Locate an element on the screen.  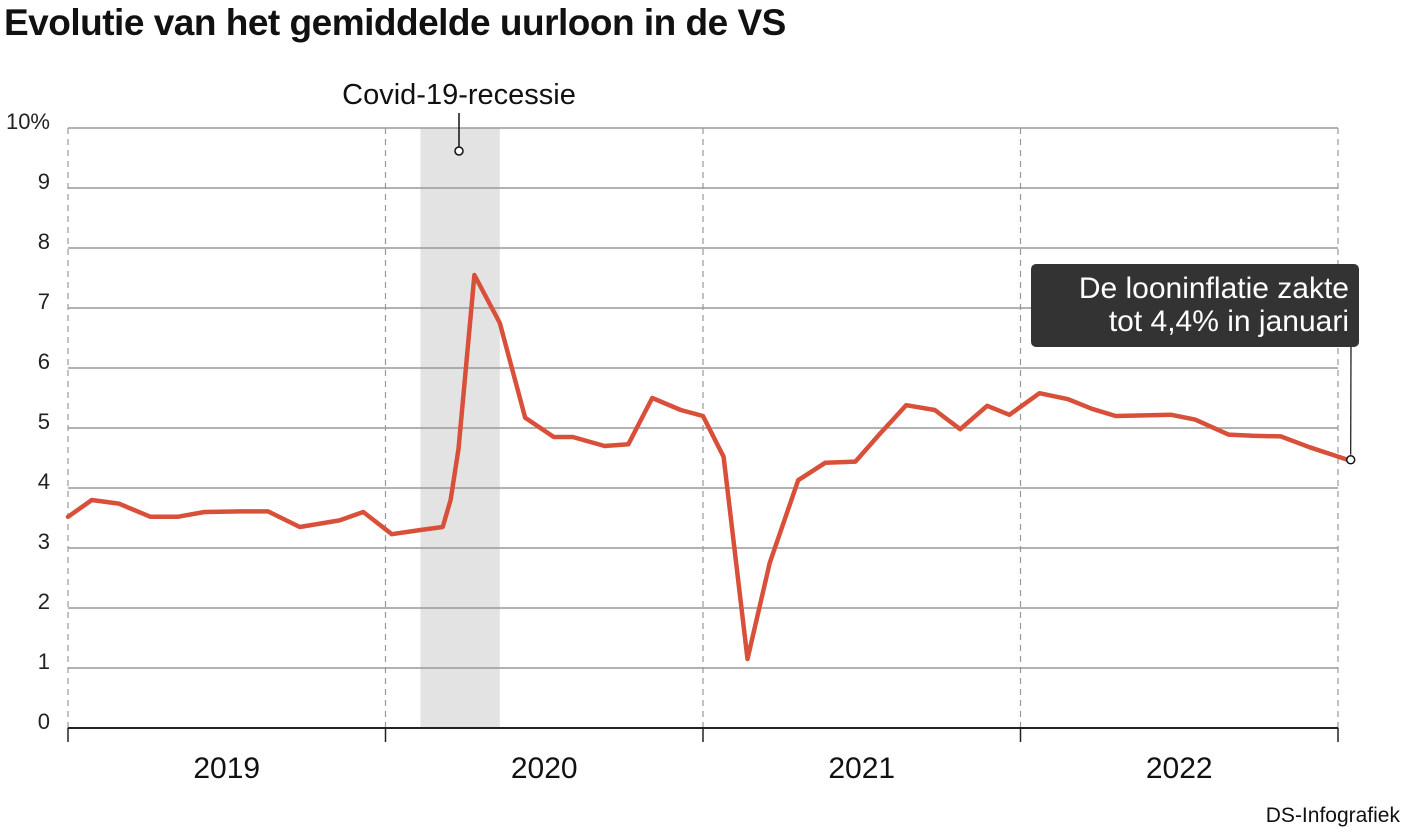
y-tick-label: 1 is located at coordinates (44, 661).